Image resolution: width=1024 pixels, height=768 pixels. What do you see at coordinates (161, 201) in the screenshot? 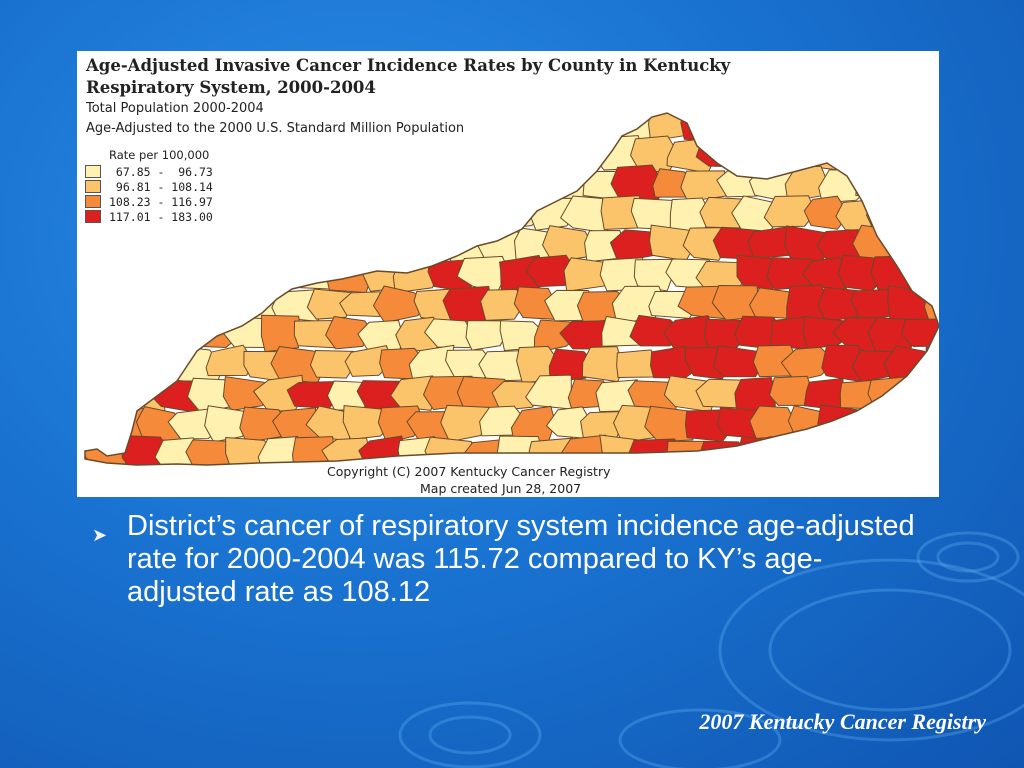
I see `legend-label: 108.23 - 116.97` at bounding box center [161, 201].